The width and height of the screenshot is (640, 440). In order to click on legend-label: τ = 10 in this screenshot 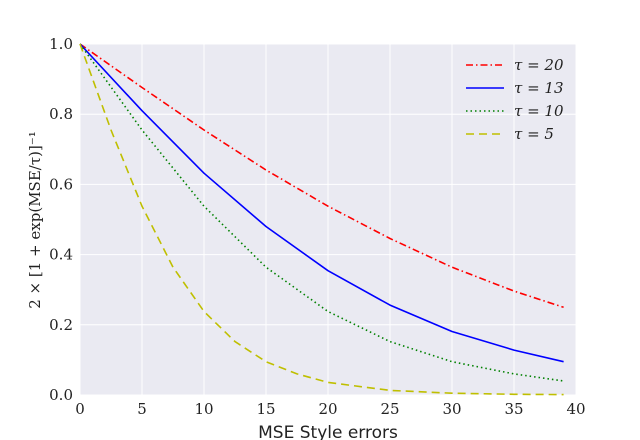, I will do `click(539, 111)`.